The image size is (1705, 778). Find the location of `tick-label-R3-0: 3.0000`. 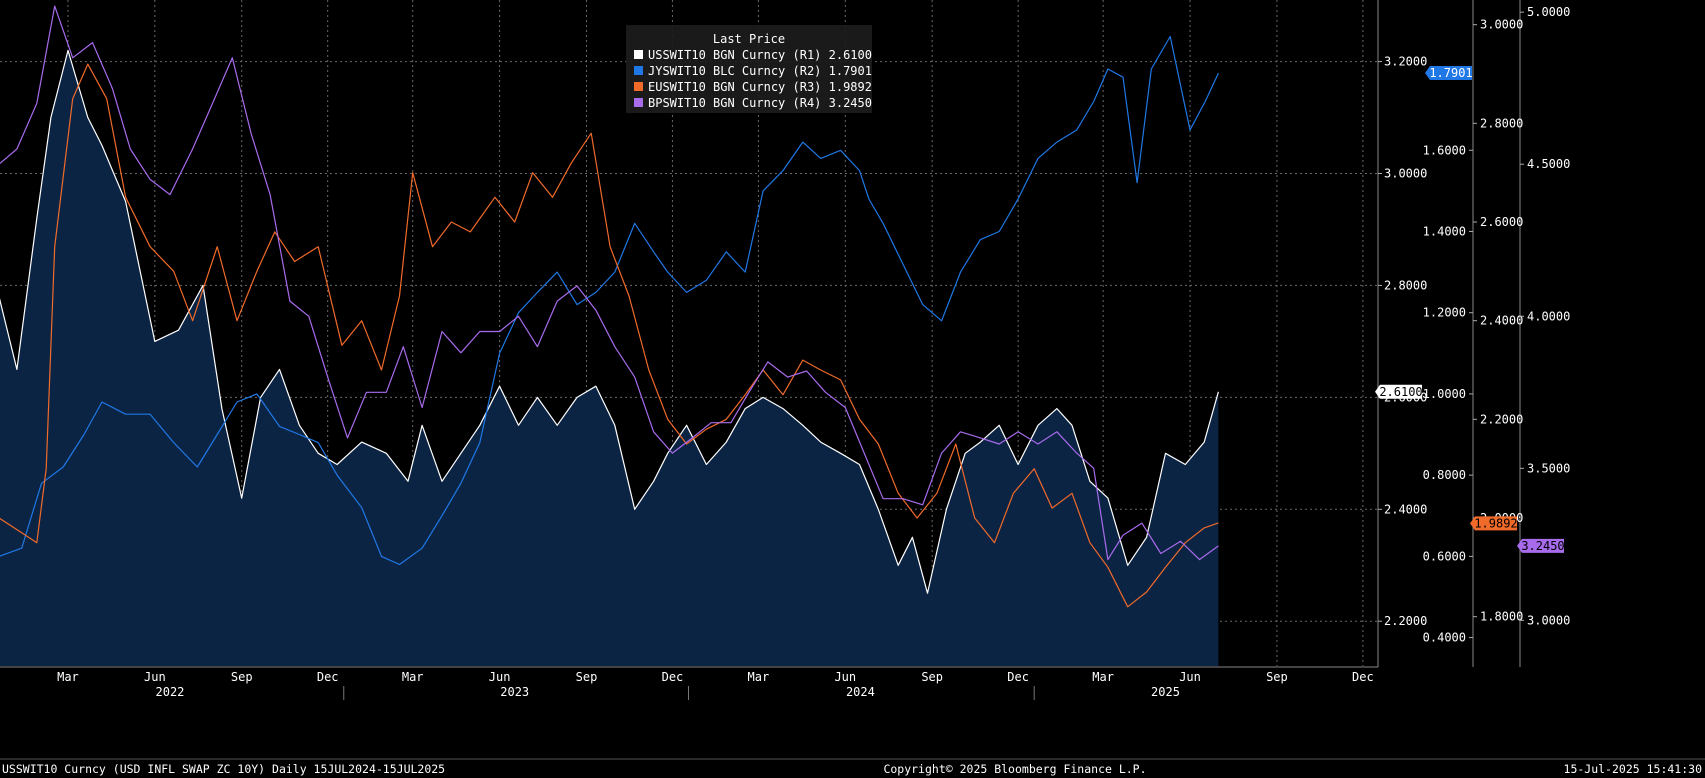

tick-label-R3-0: 3.0000 is located at coordinates (1501, 25).